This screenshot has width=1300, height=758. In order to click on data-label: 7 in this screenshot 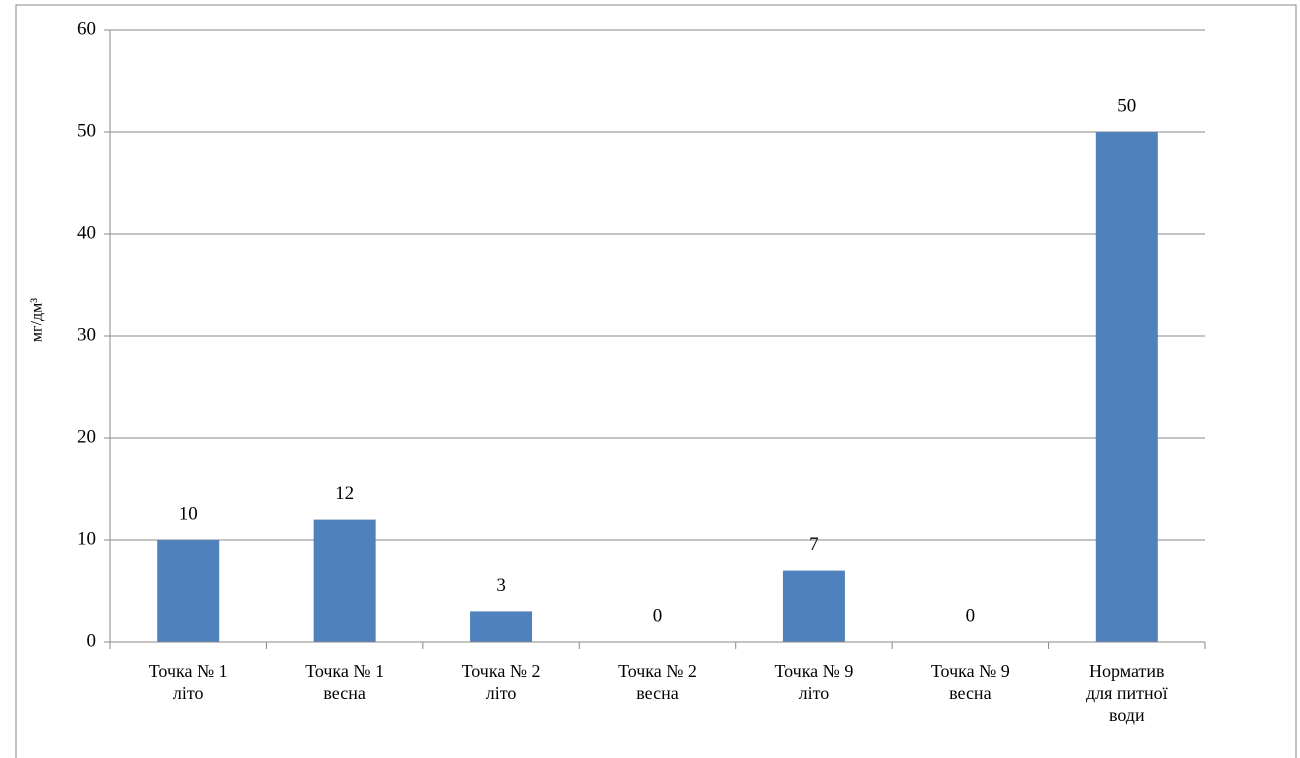, I will do `click(814, 544)`.